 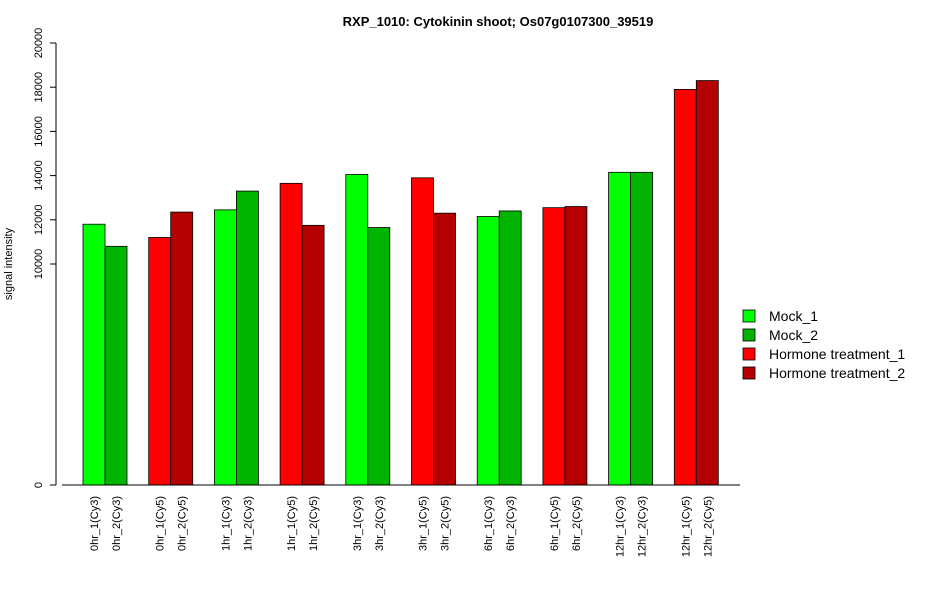 What do you see at coordinates (183, 523) in the screenshot?
I see `x-tick-label: 0hr_2(Cy5)` at bounding box center [183, 523].